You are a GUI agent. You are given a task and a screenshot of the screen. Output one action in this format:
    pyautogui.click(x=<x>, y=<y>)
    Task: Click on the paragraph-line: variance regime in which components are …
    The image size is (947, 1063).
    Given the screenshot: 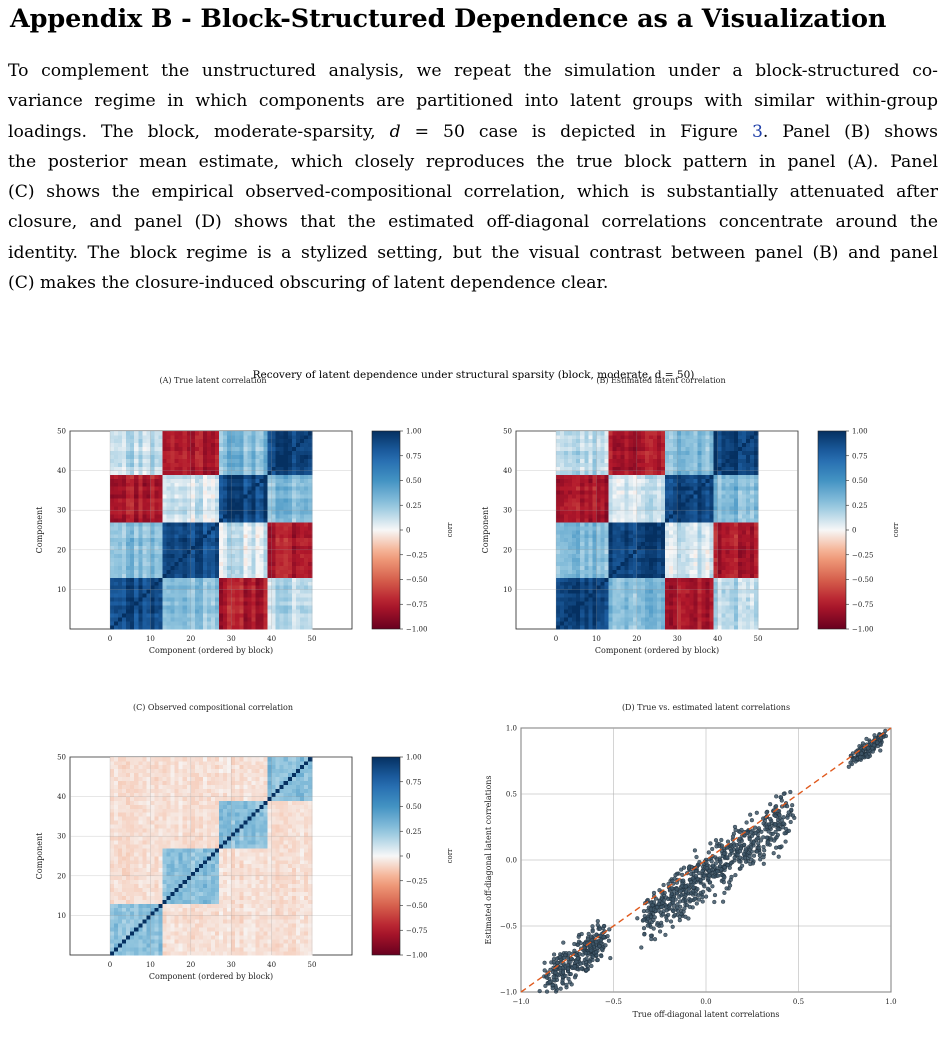 What is the action you would take?
    pyautogui.click(x=473, y=101)
    